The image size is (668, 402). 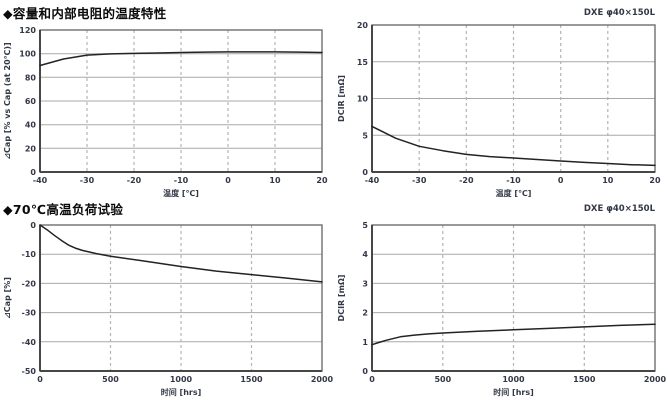 I want to click on svg-text: 4, so click(x=365, y=254).